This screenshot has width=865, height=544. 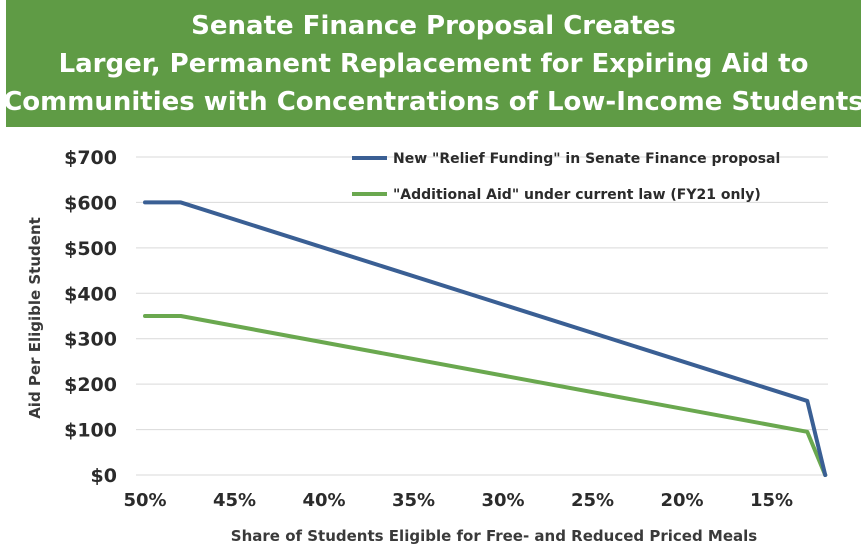 I want to click on x-tick-label: 20%, so click(x=681, y=500).